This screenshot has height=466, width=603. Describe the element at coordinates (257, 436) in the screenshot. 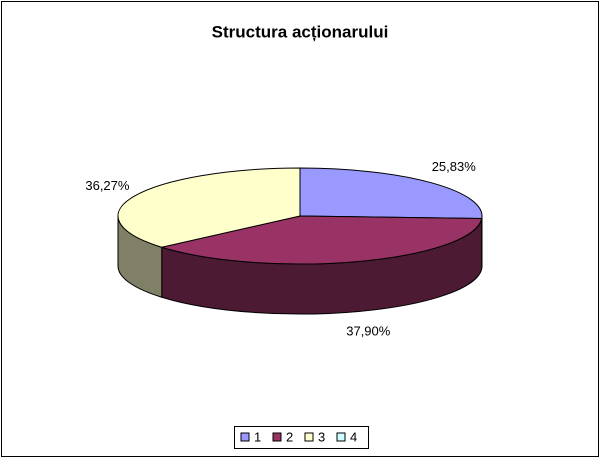

I see `legend-label: 1` at that location.